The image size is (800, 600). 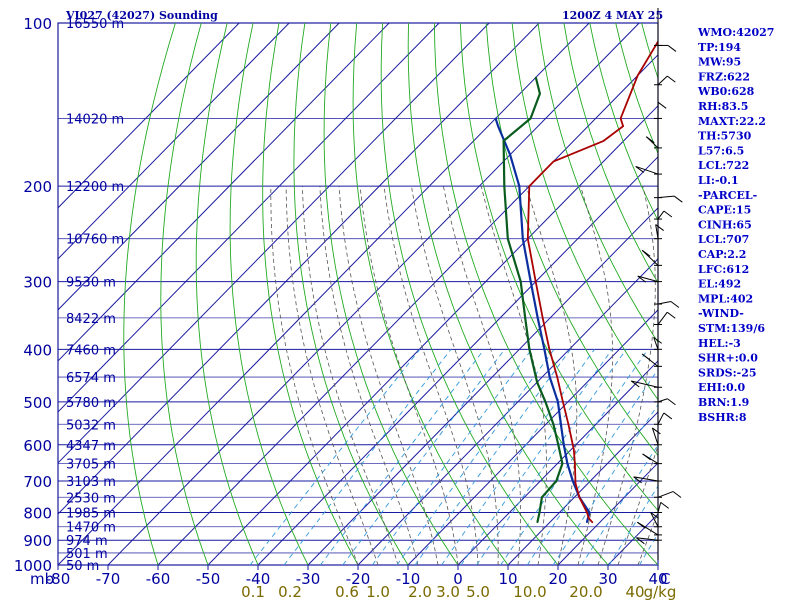 I want to click on mixing-ratio-label: 1.0, so click(x=378, y=591).